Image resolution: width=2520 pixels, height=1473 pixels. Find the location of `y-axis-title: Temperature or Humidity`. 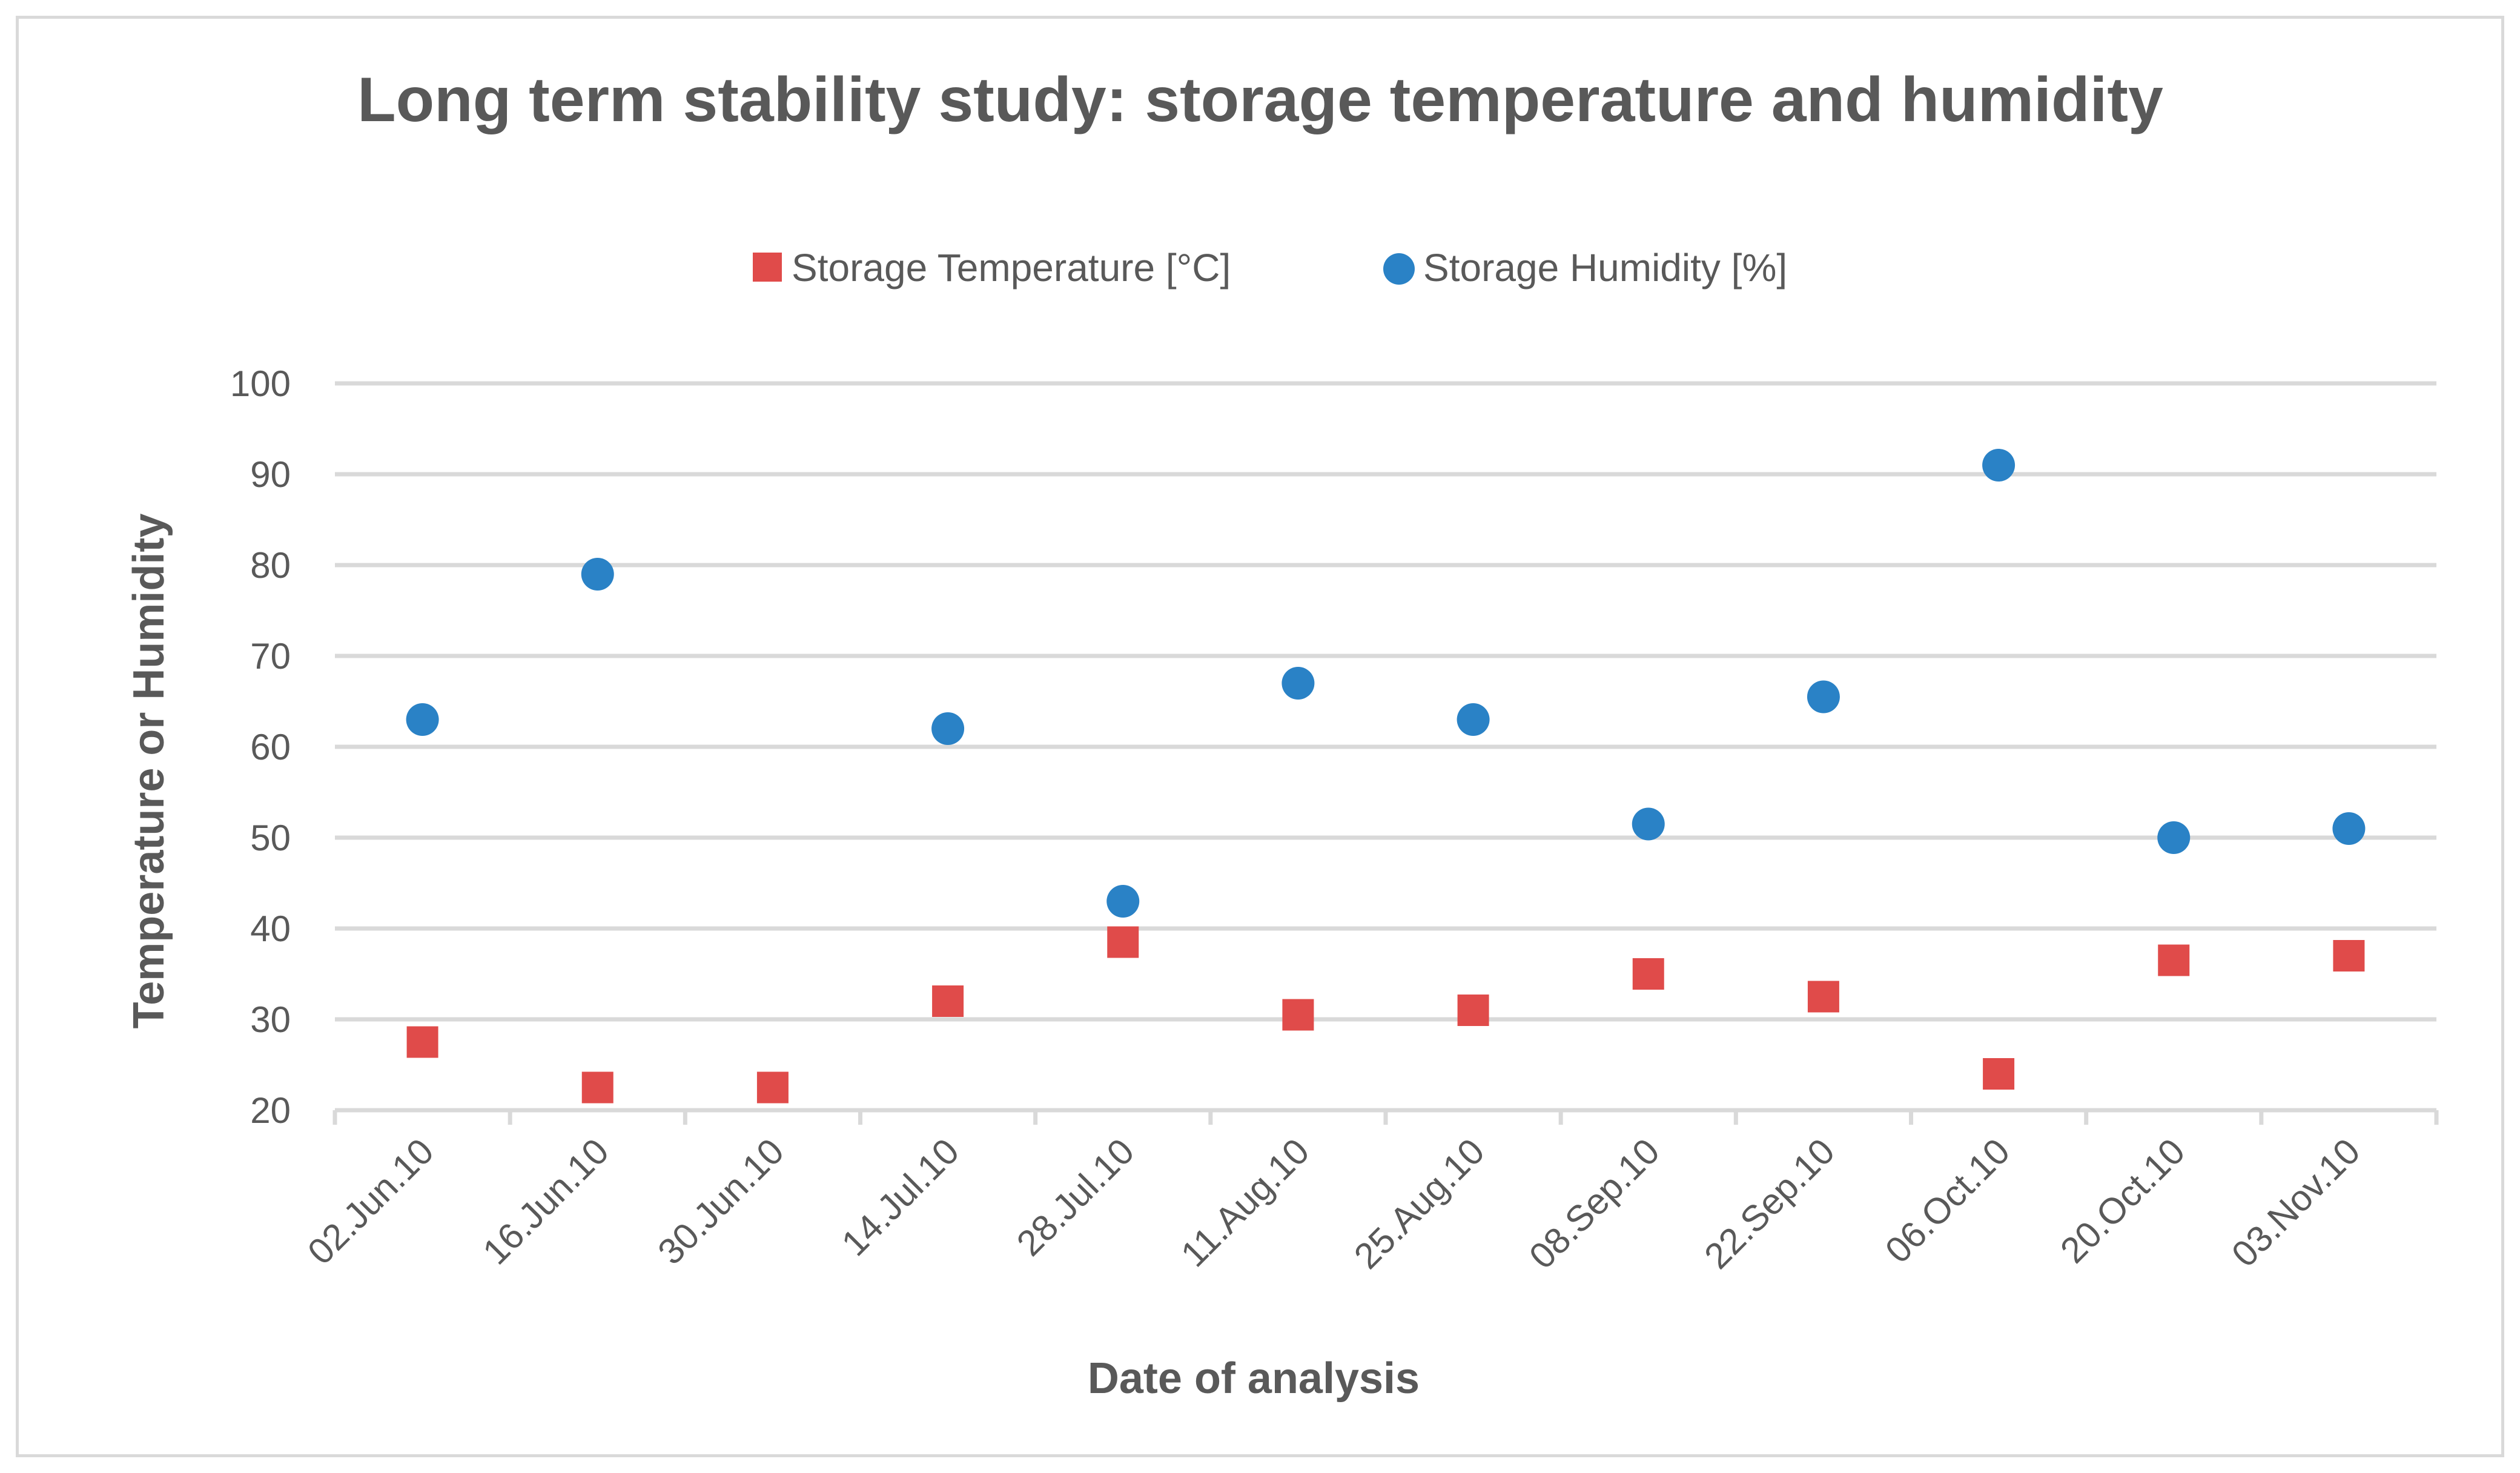

y-axis-title: Temperature or Humidity is located at coordinates (149, 771).